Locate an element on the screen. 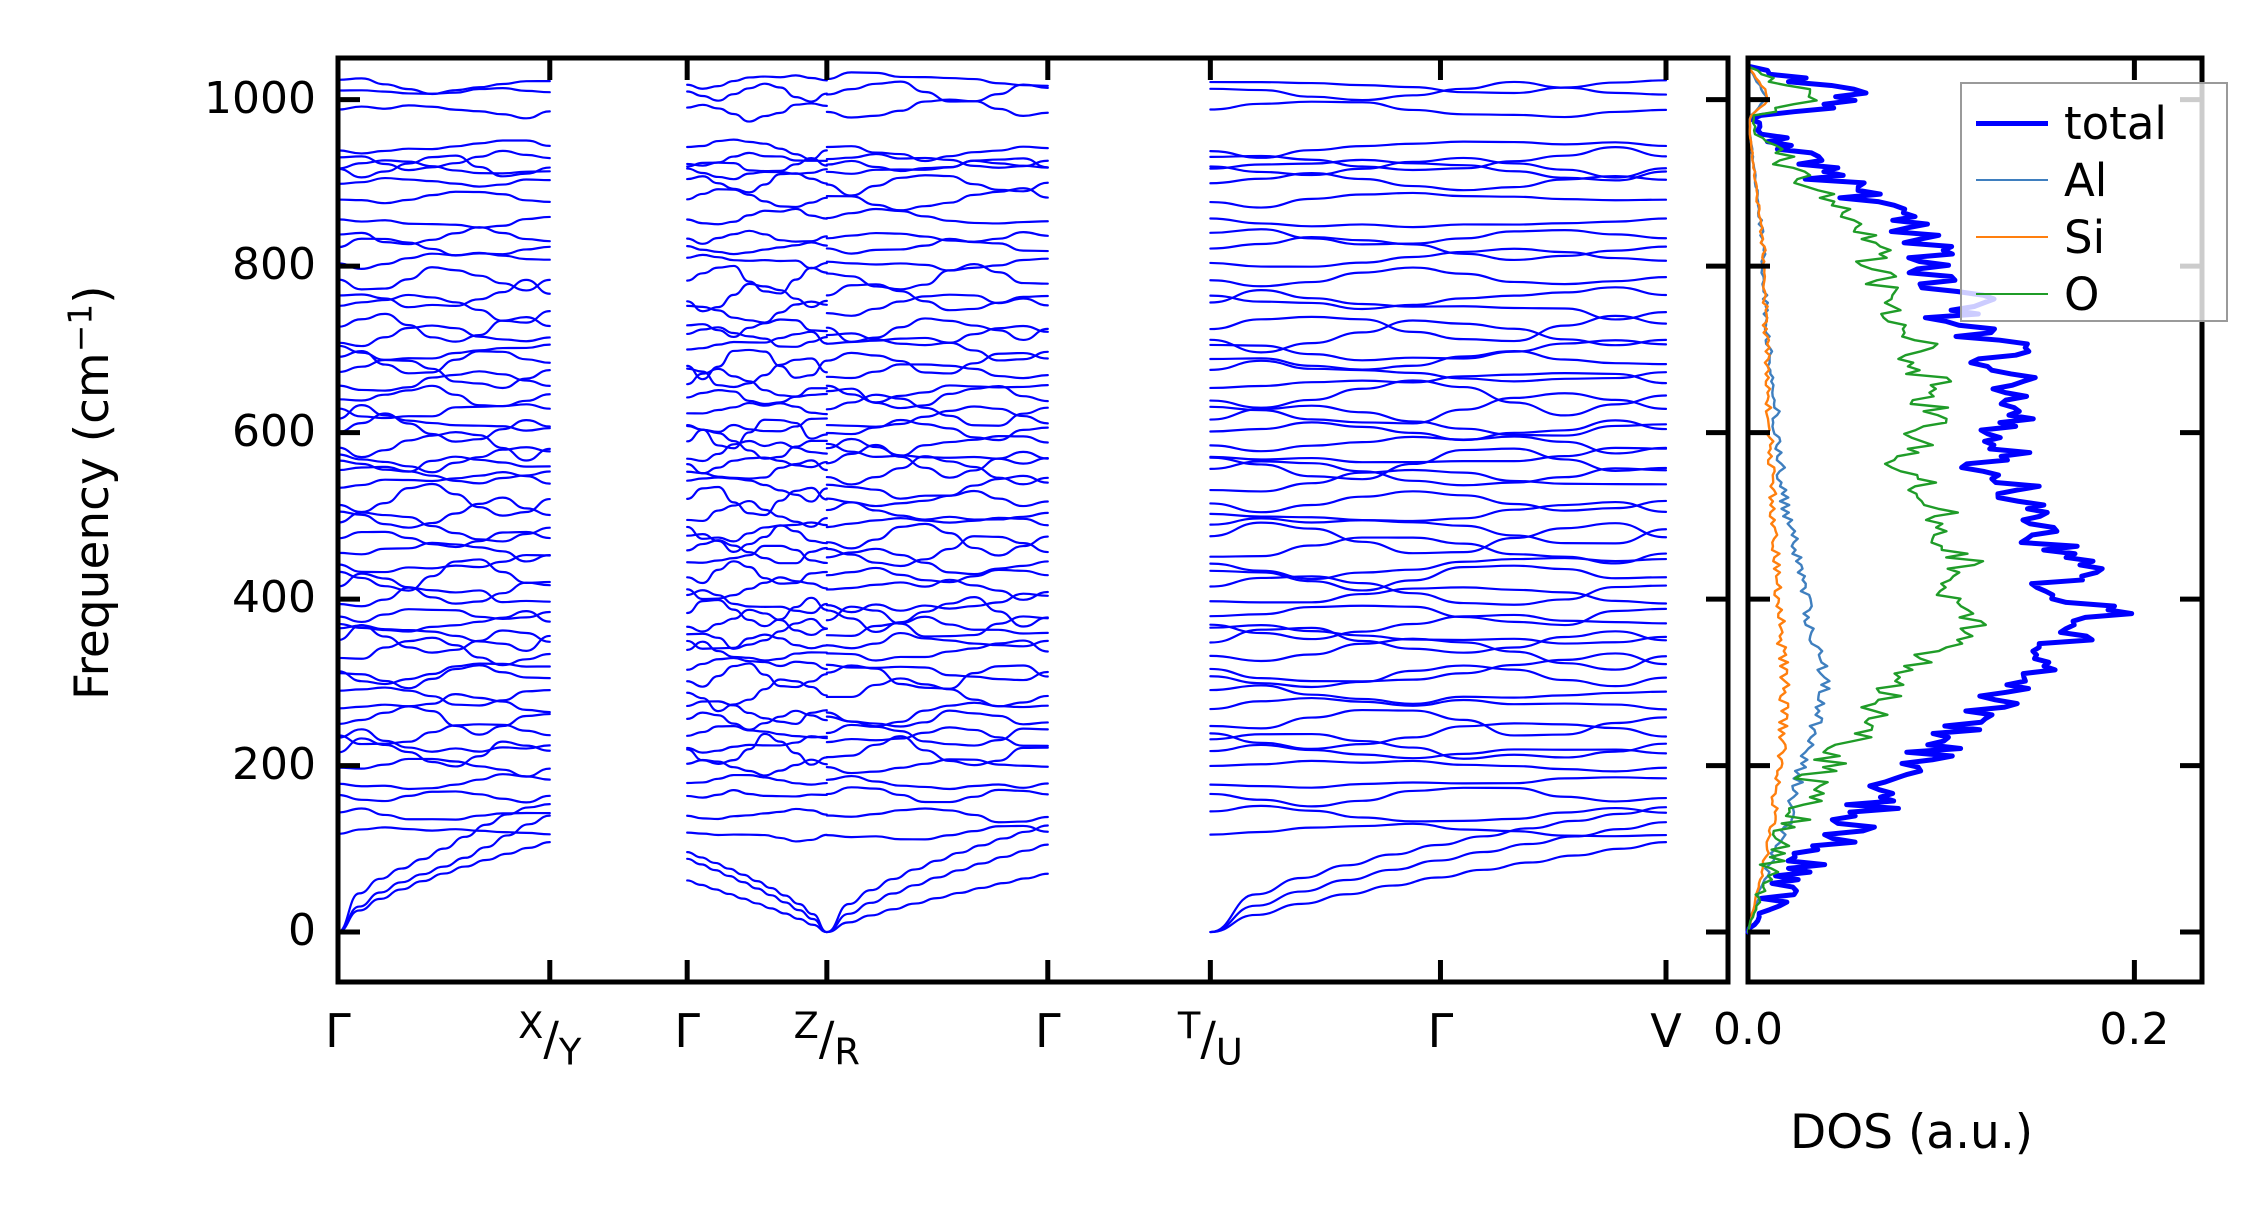 The width and height of the screenshot is (2262, 1224). dos-curve-O is located at coordinates (1866, 499).